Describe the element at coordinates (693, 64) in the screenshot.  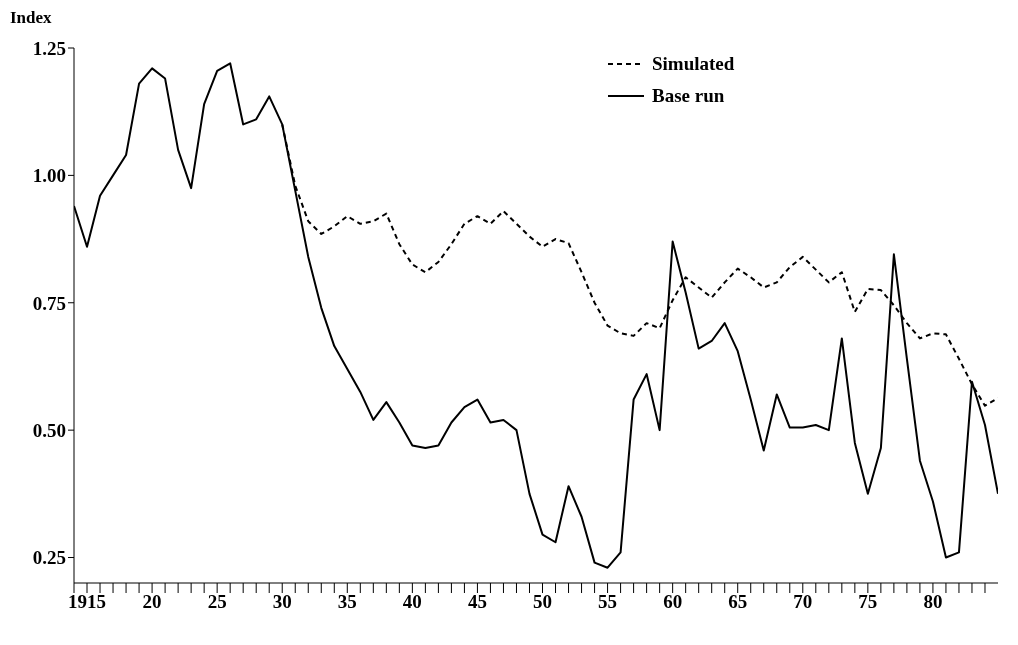
I see `legend-label: Simulated` at that location.